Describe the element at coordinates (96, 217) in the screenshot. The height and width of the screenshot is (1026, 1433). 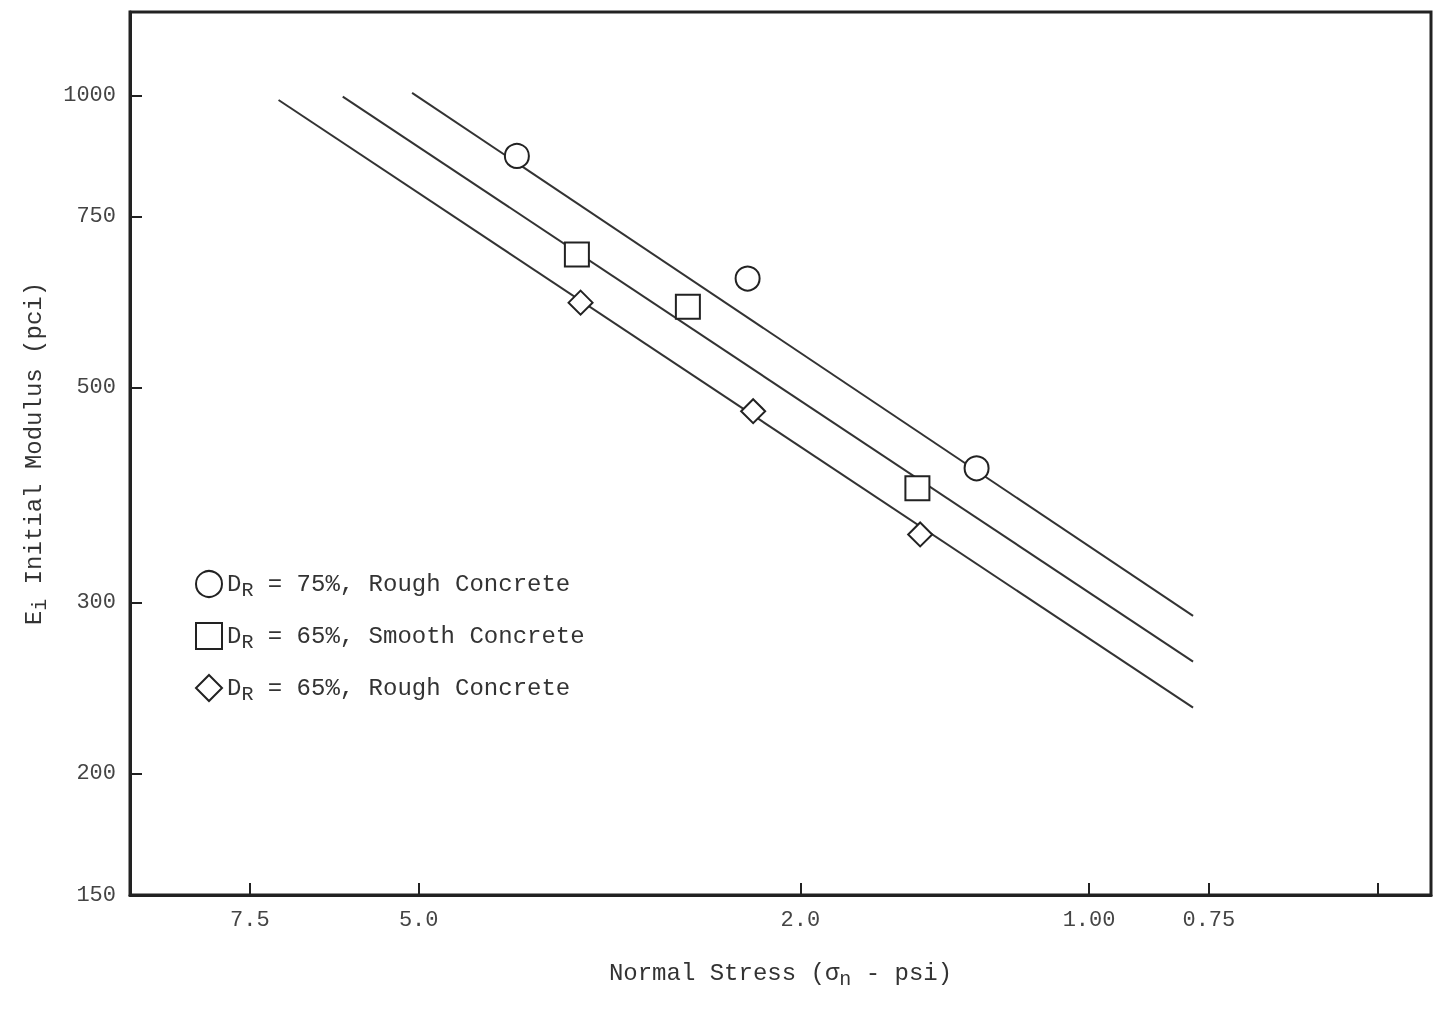
I see `y-tick-label: 750` at that location.